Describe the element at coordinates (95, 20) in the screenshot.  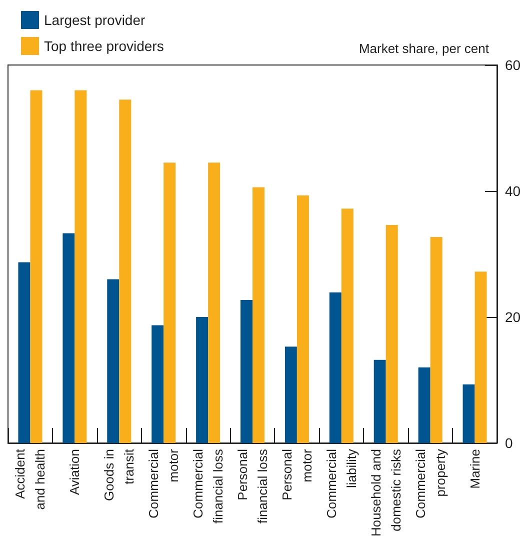
I see `legend-label: Largest provider` at that location.